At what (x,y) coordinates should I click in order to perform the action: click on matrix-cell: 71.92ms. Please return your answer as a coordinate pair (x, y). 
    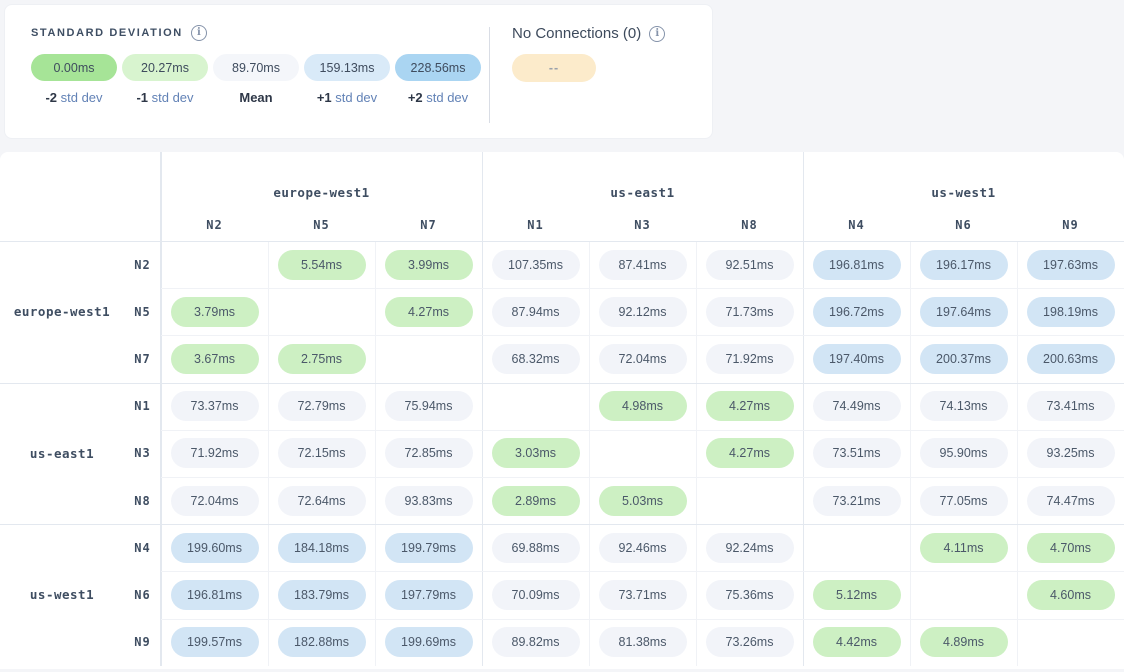
    Looking at the image, I should click on (749, 358).